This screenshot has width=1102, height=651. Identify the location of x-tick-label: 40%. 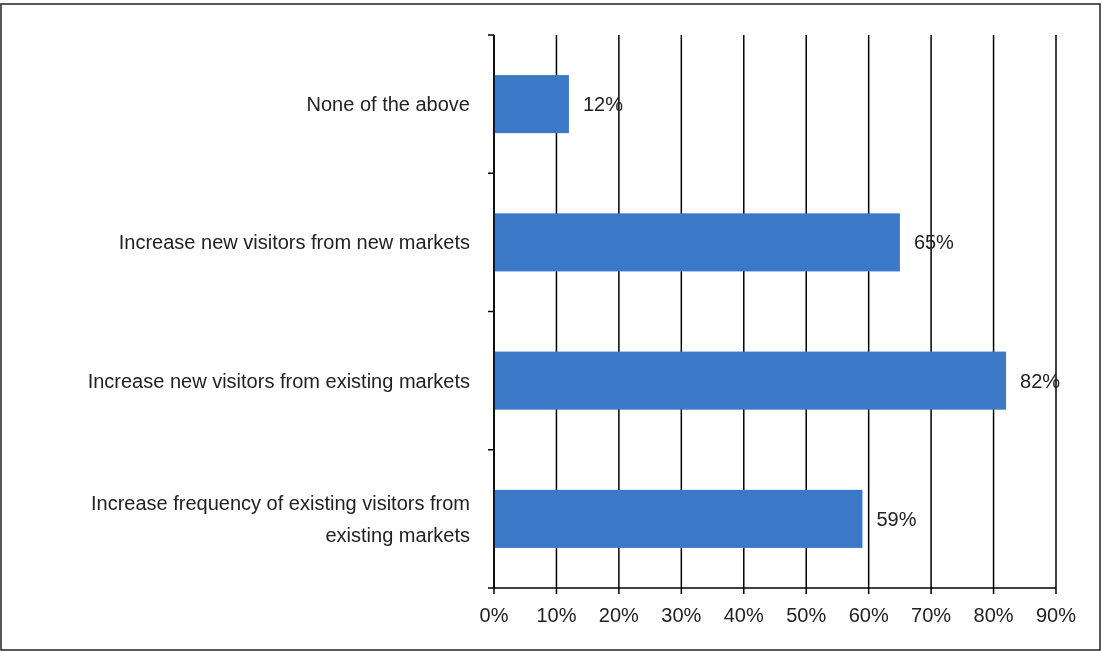
(744, 615).